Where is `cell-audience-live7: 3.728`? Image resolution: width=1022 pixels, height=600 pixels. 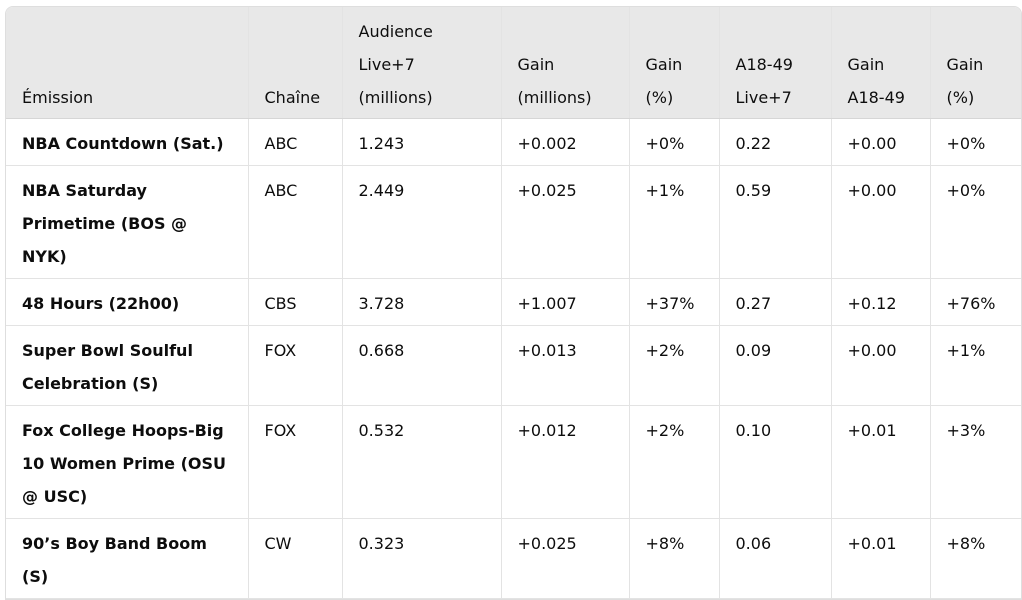
cell-audience-live7: 3.728 is located at coordinates (422, 302).